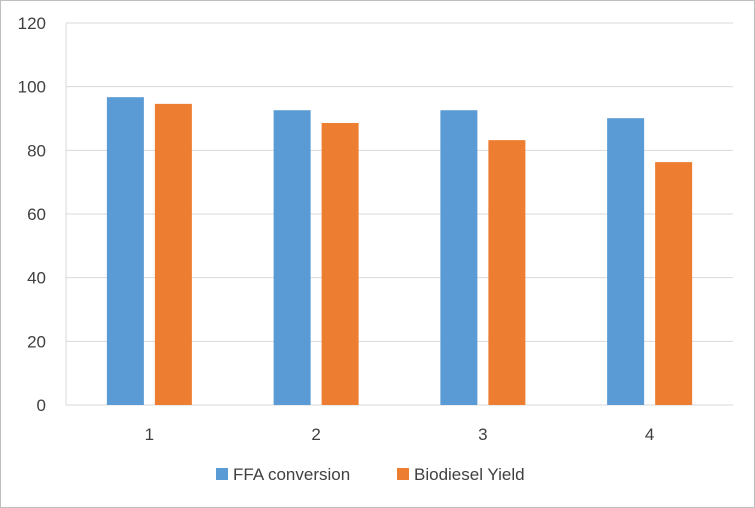  What do you see at coordinates (36, 150) in the screenshot?
I see `y-tick-label: 80` at bounding box center [36, 150].